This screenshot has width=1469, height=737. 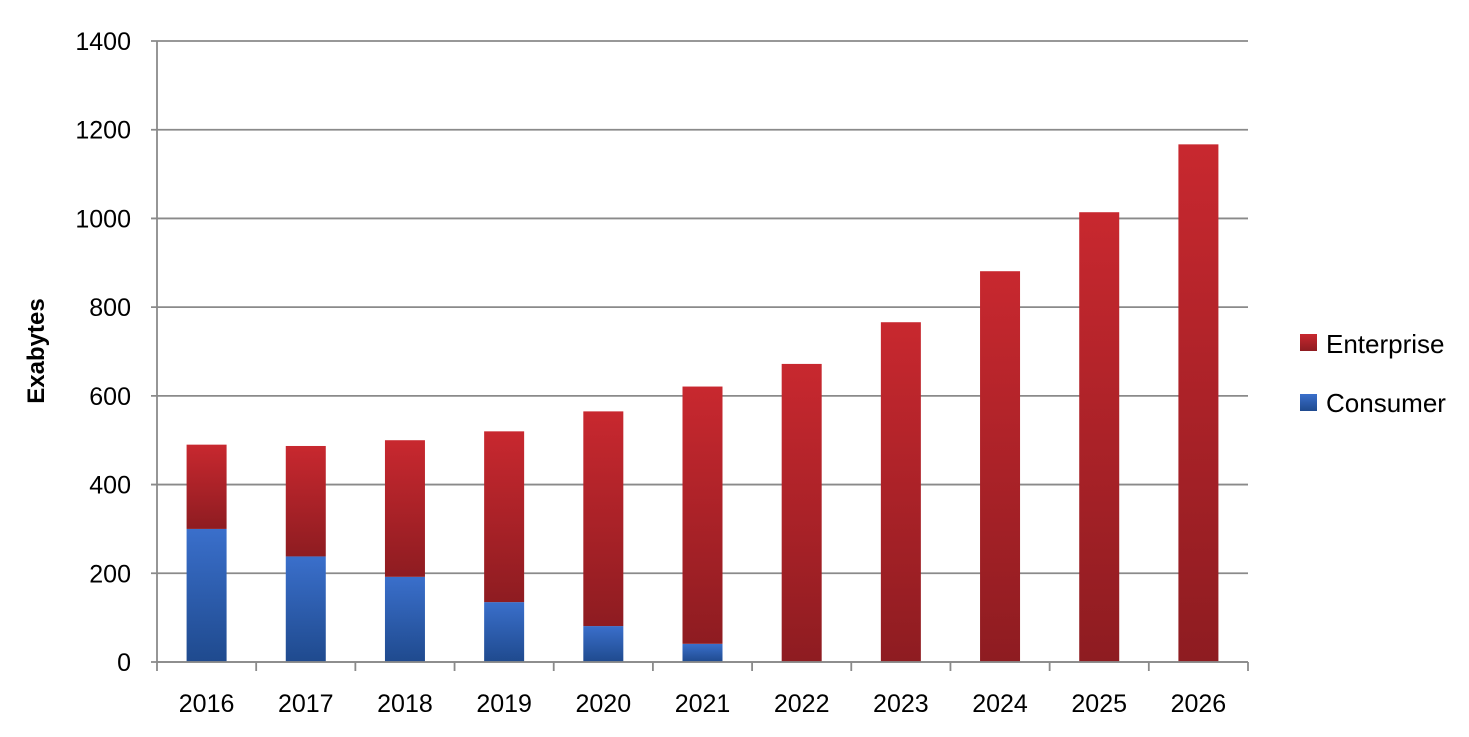 I want to click on legend-swatch-consumer, so click(x=1308, y=402).